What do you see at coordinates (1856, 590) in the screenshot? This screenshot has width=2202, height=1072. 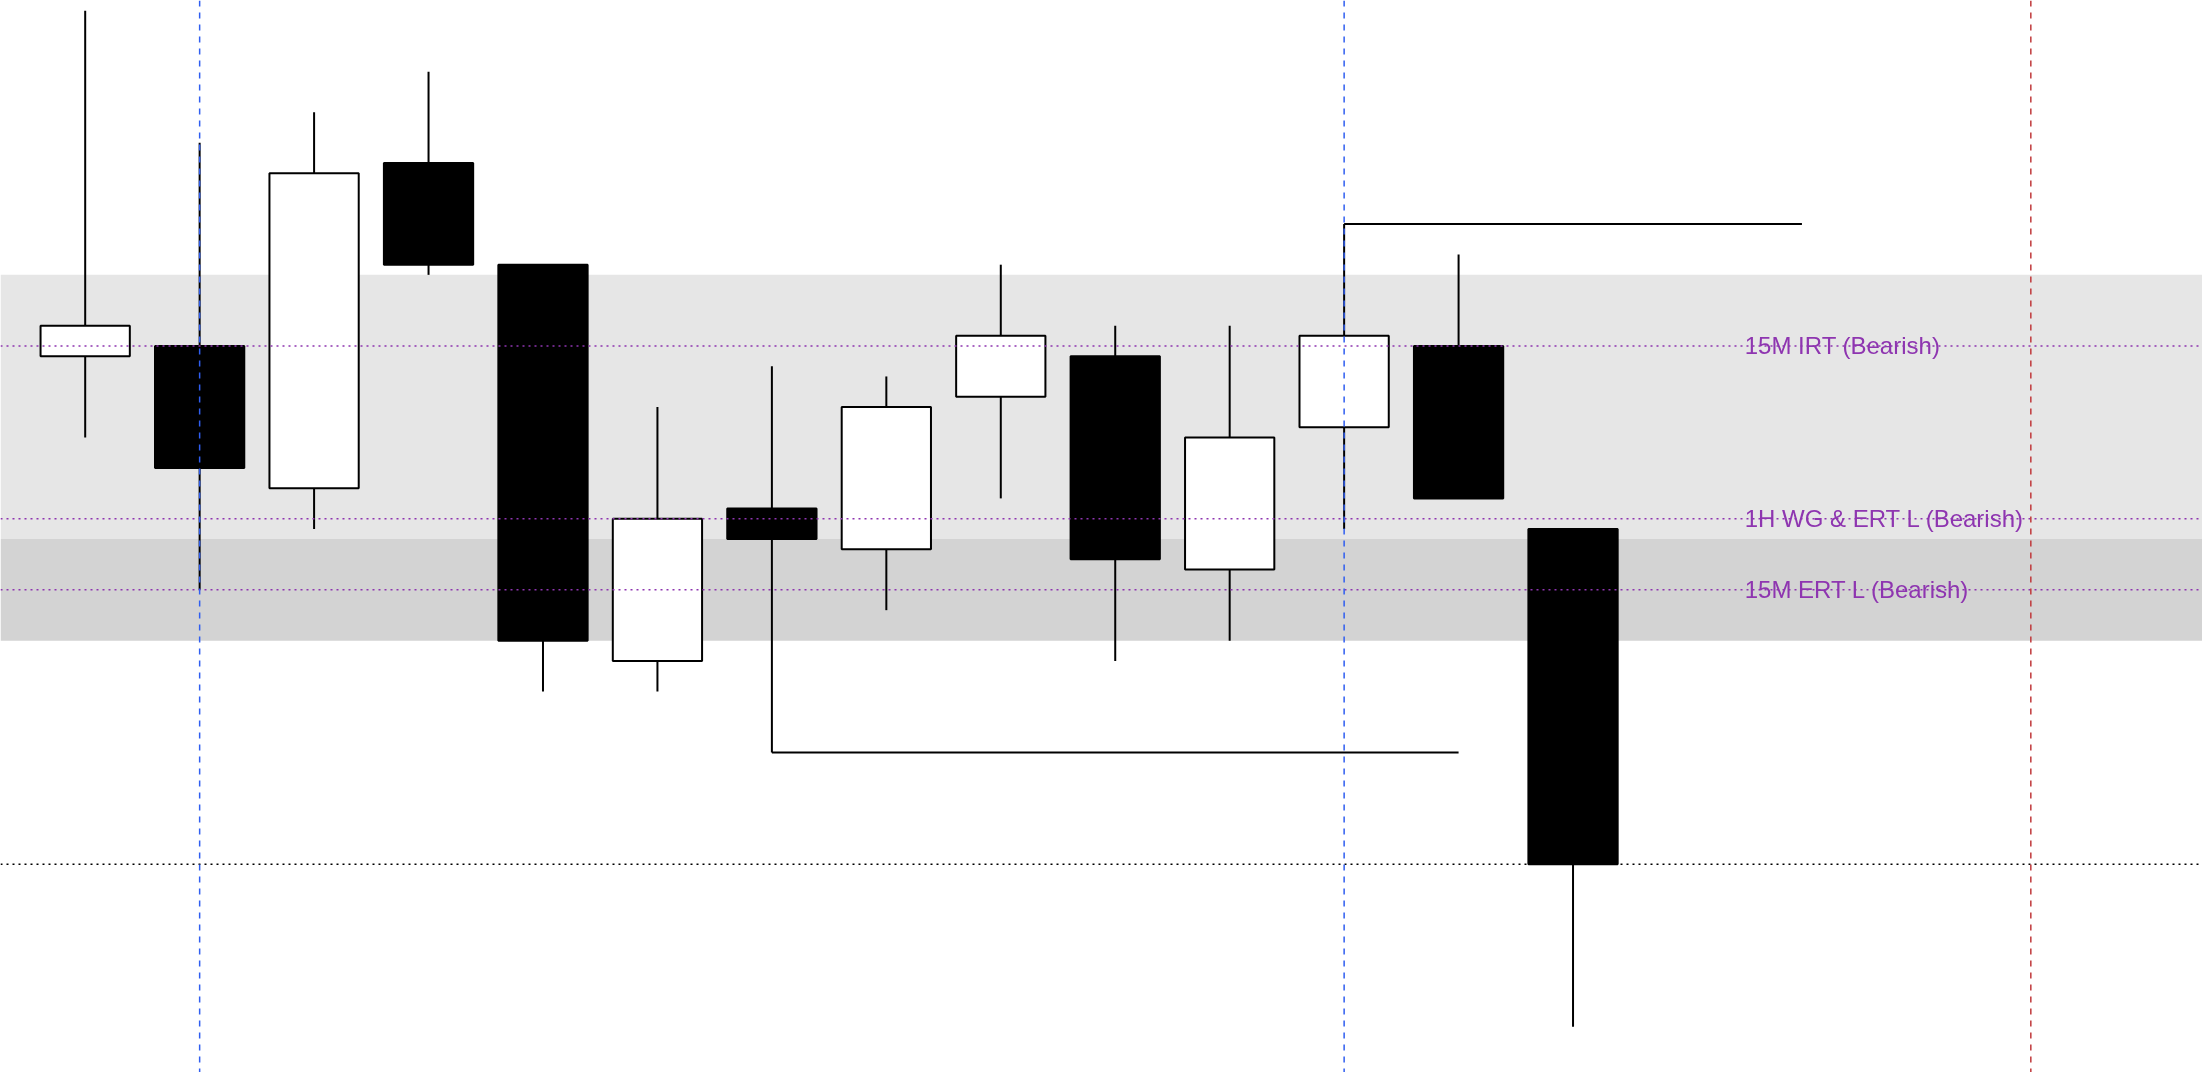 I see `ref-line-label: 15M ERT L (Bearish)` at bounding box center [1856, 590].